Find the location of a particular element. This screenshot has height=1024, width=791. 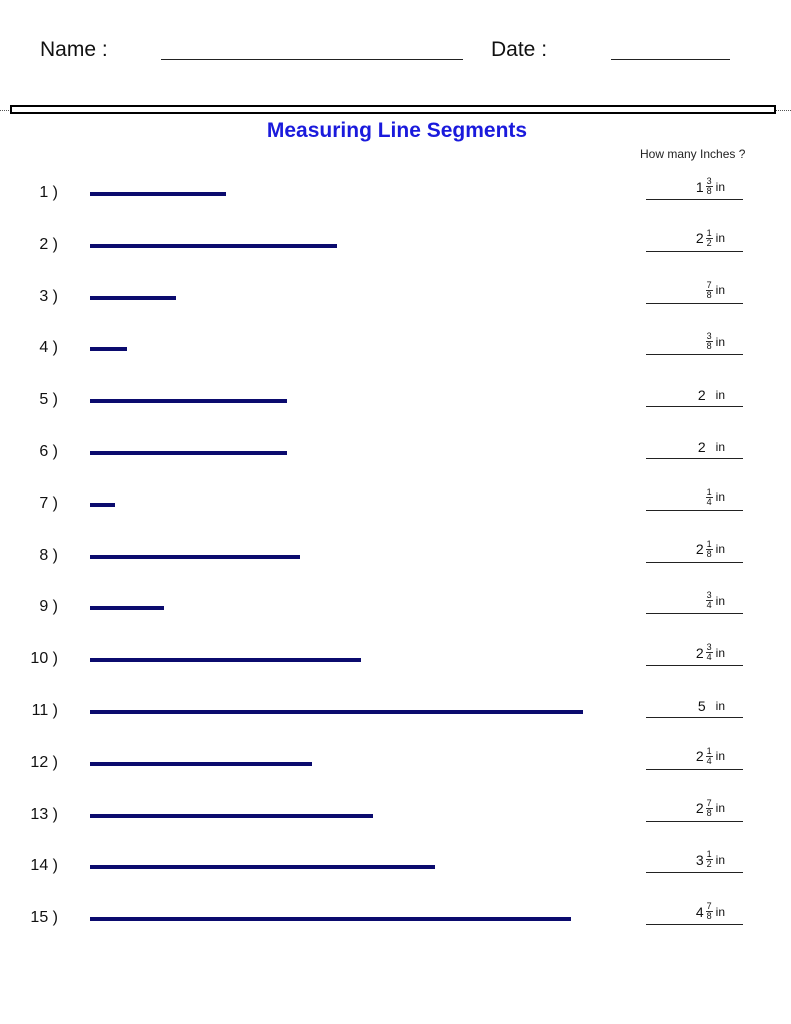

answer-field: 4 7 8 in is located at coordinates (694, 911).